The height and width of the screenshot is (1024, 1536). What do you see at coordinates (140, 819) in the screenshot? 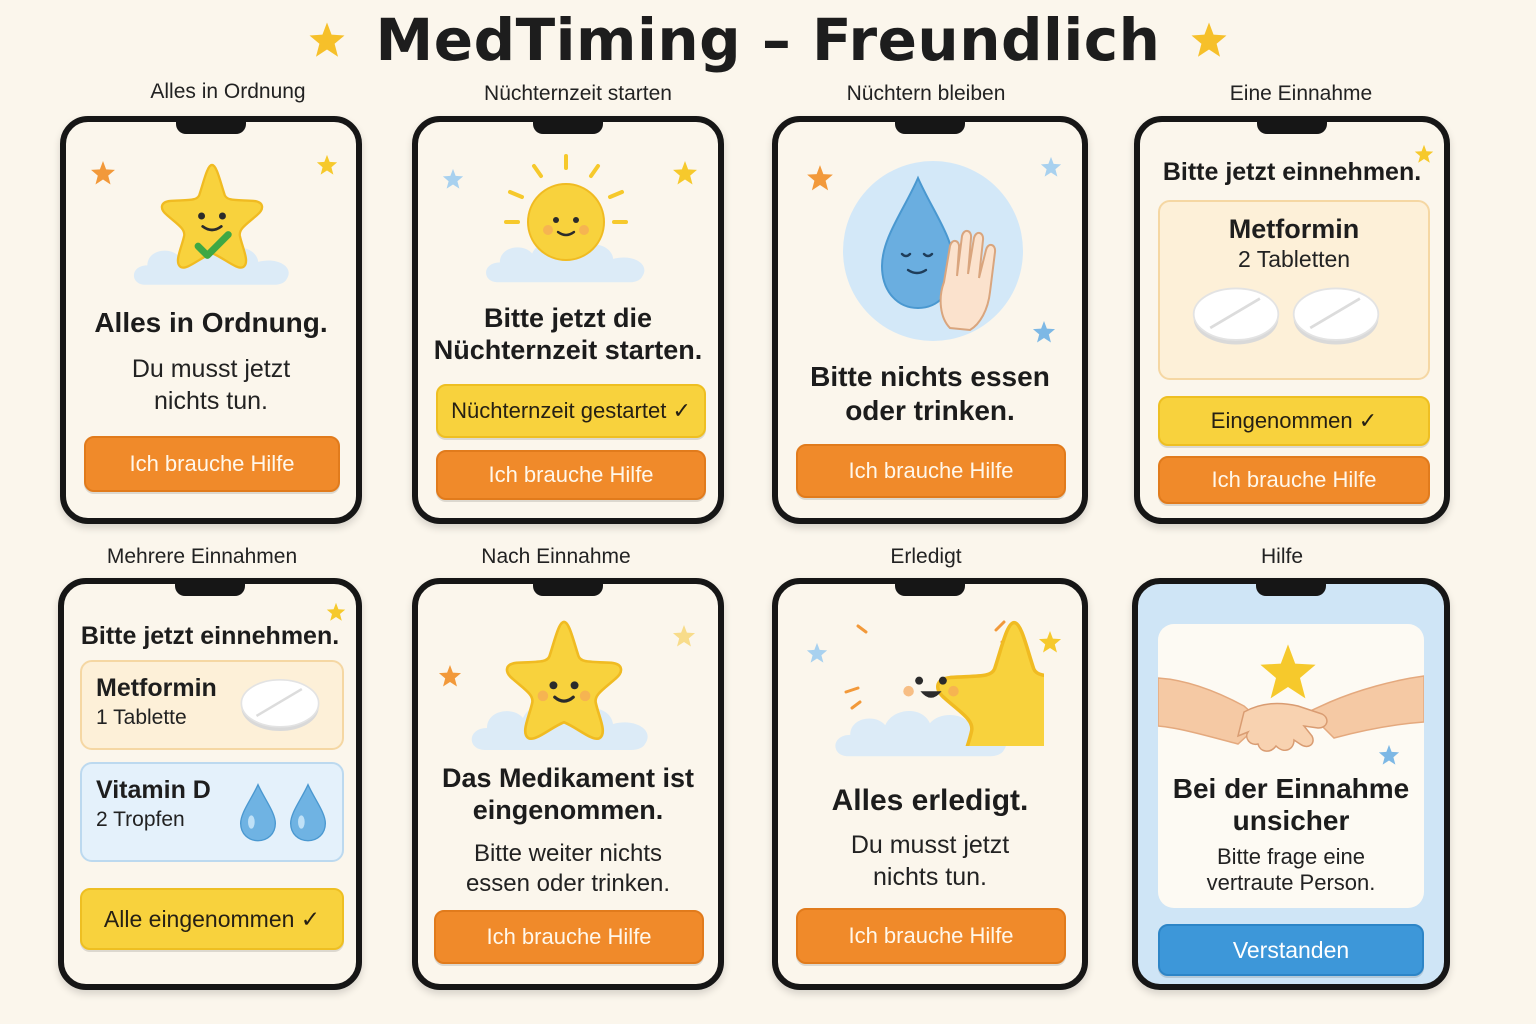
I see `medication-dose: 2 Tropfen` at bounding box center [140, 819].